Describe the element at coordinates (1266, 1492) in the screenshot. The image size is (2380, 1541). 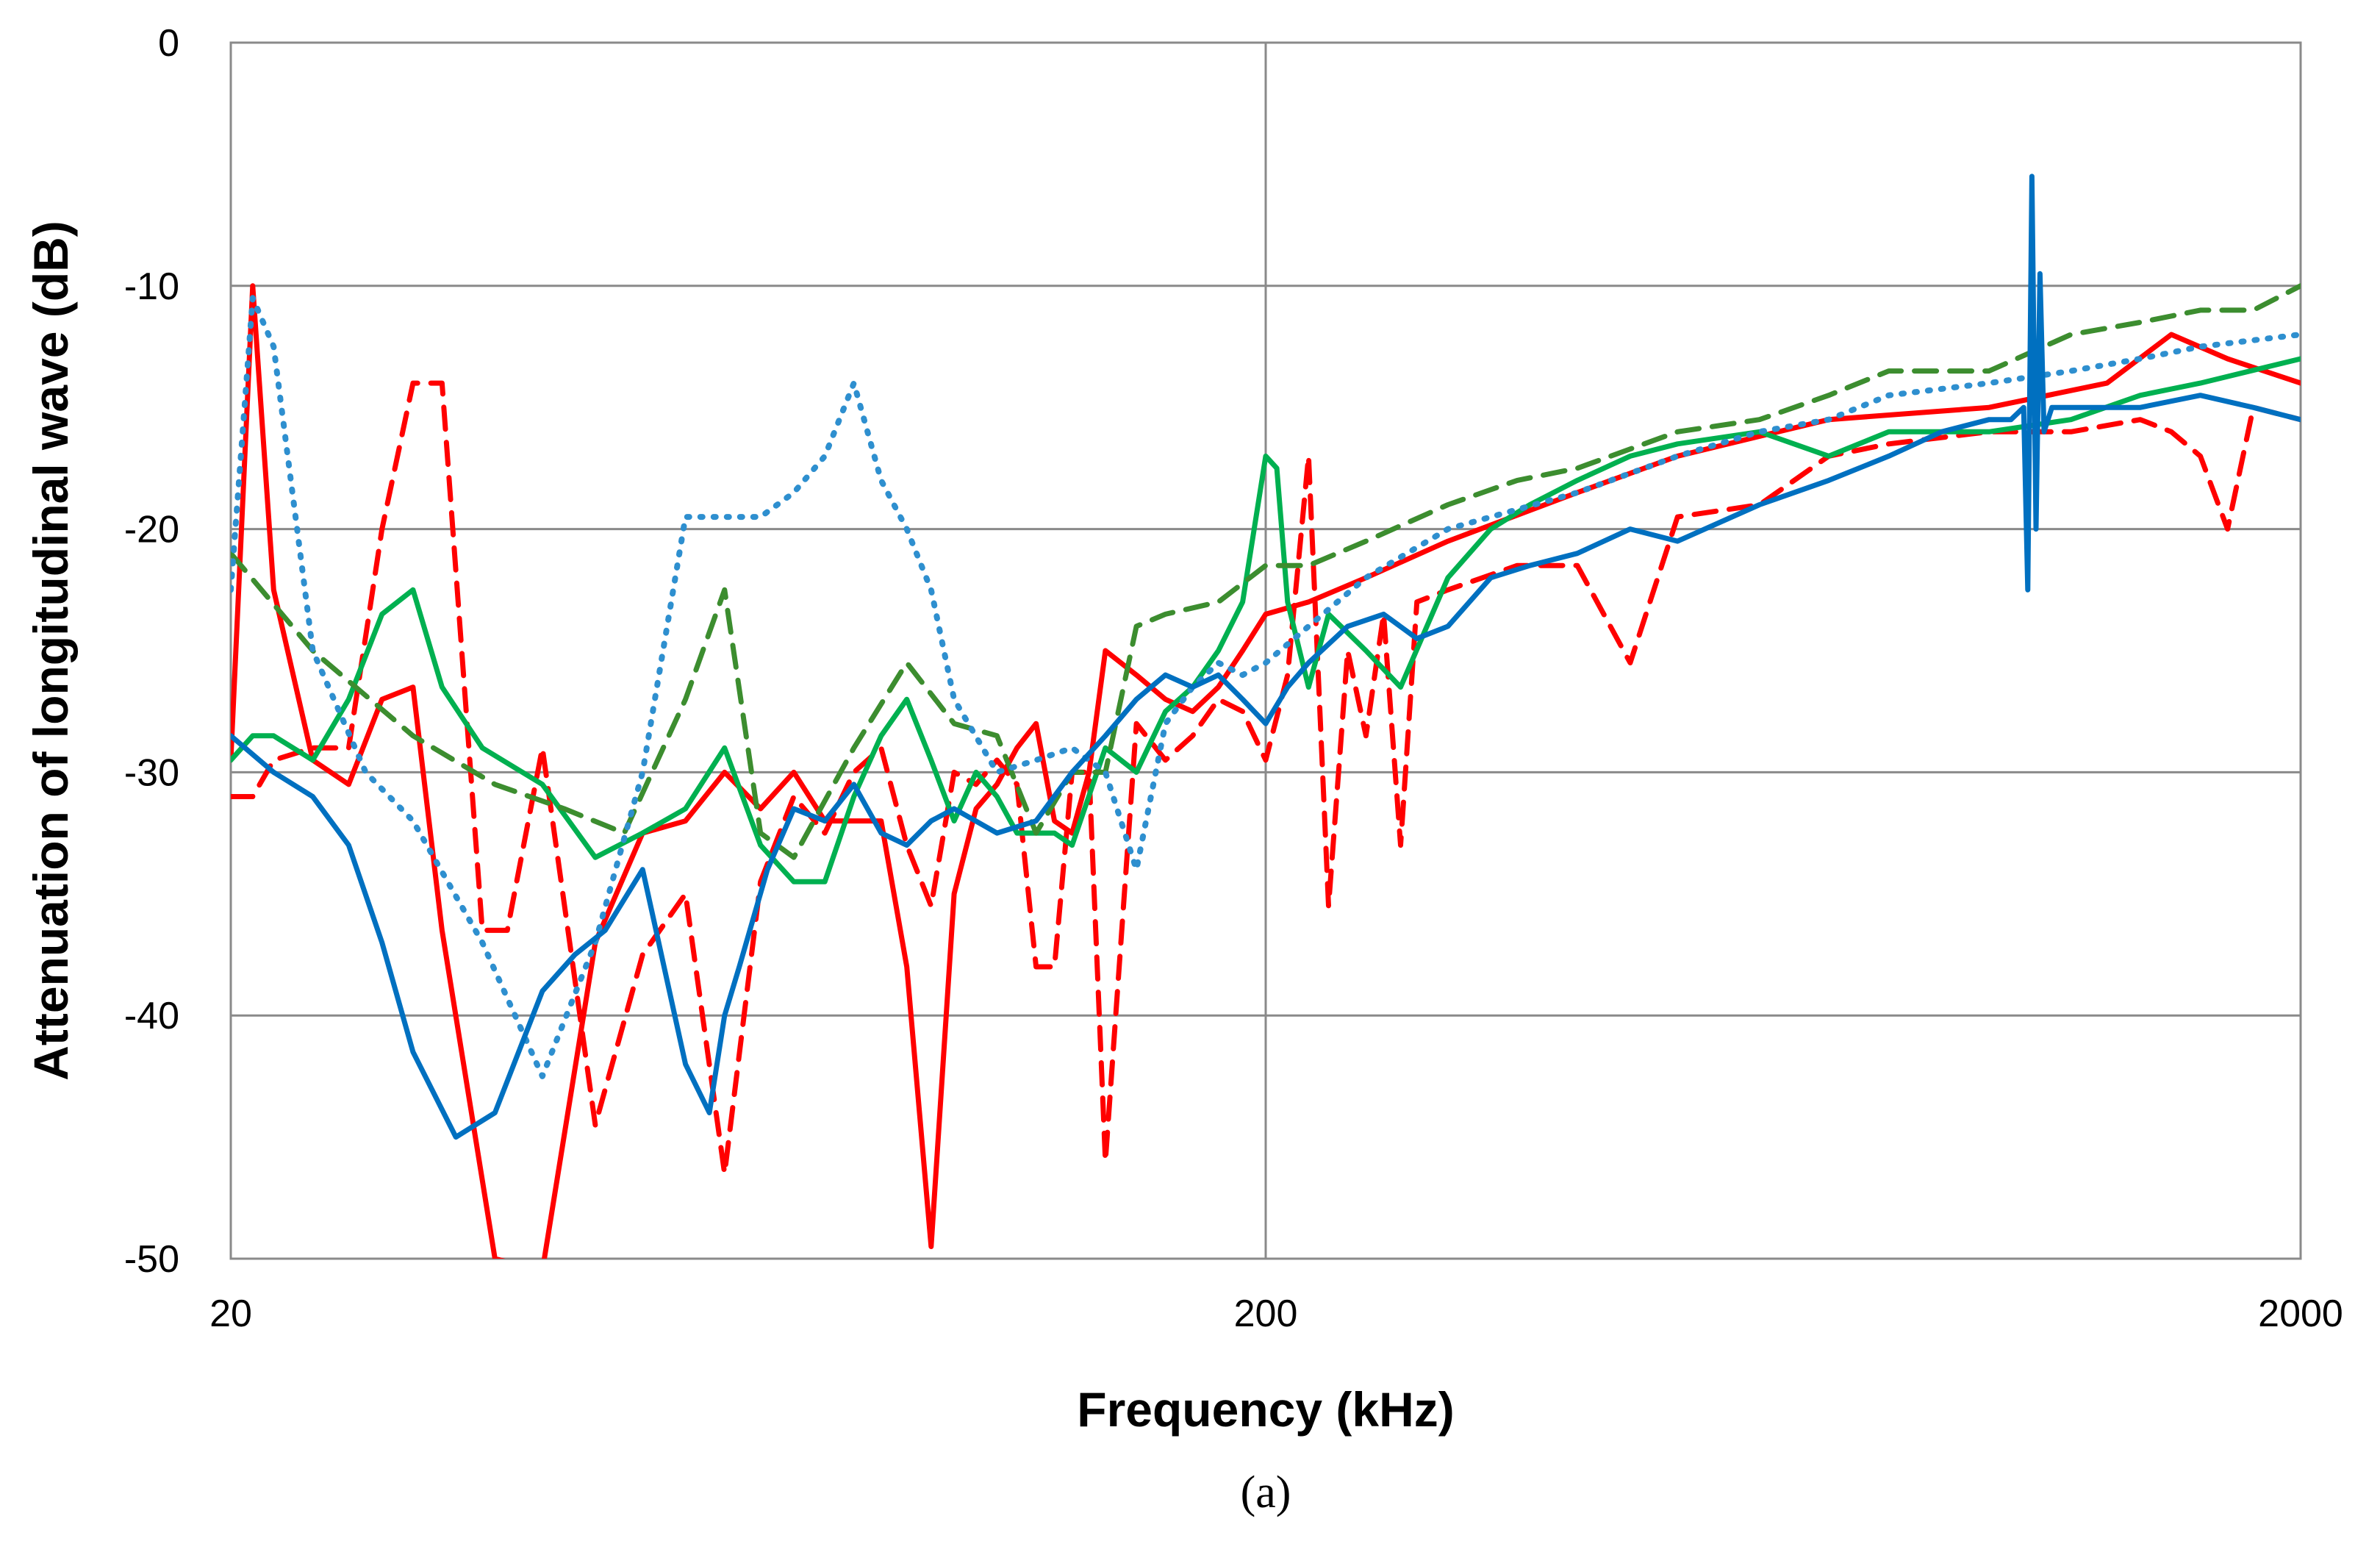
I see `figure-caption: (a)` at that location.